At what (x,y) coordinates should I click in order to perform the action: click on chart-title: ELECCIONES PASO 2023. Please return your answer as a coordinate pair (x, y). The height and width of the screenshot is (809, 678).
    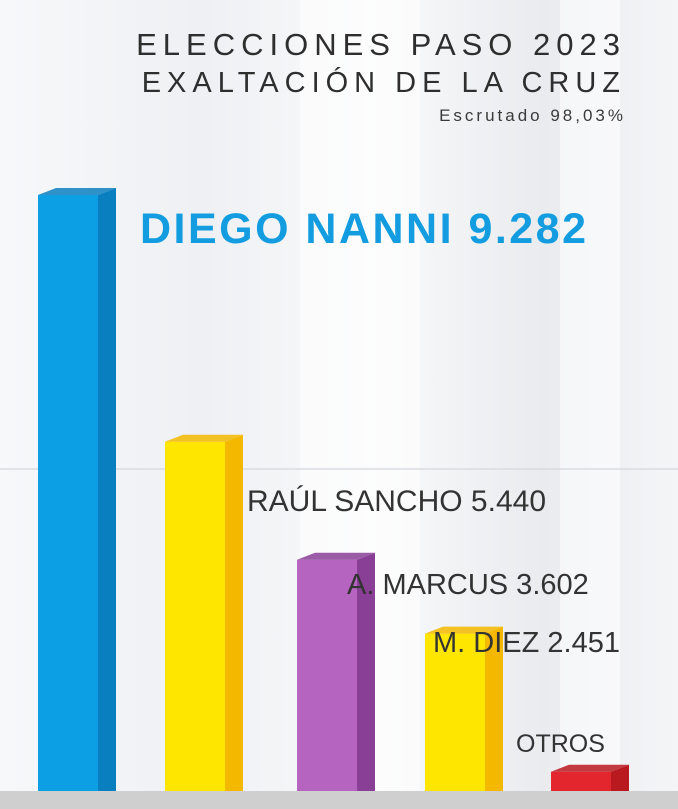
    Looking at the image, I should click on (381, 44).